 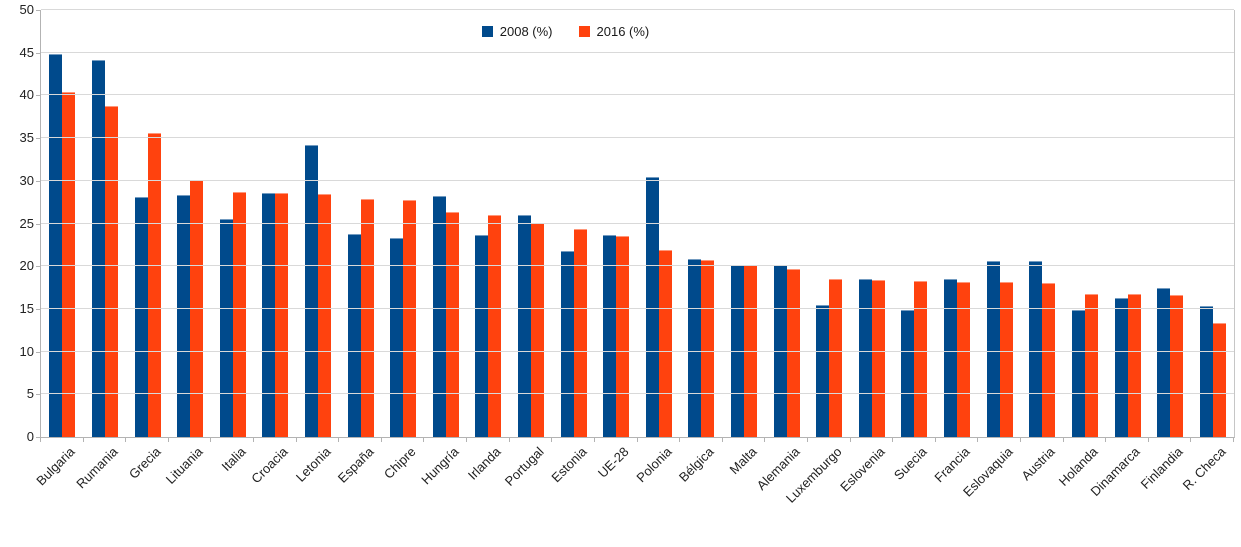 What do you see at coordinates (324, 315) in the screenshot?
I see `bar-2016-letonia` at bounding box center [324, 315].